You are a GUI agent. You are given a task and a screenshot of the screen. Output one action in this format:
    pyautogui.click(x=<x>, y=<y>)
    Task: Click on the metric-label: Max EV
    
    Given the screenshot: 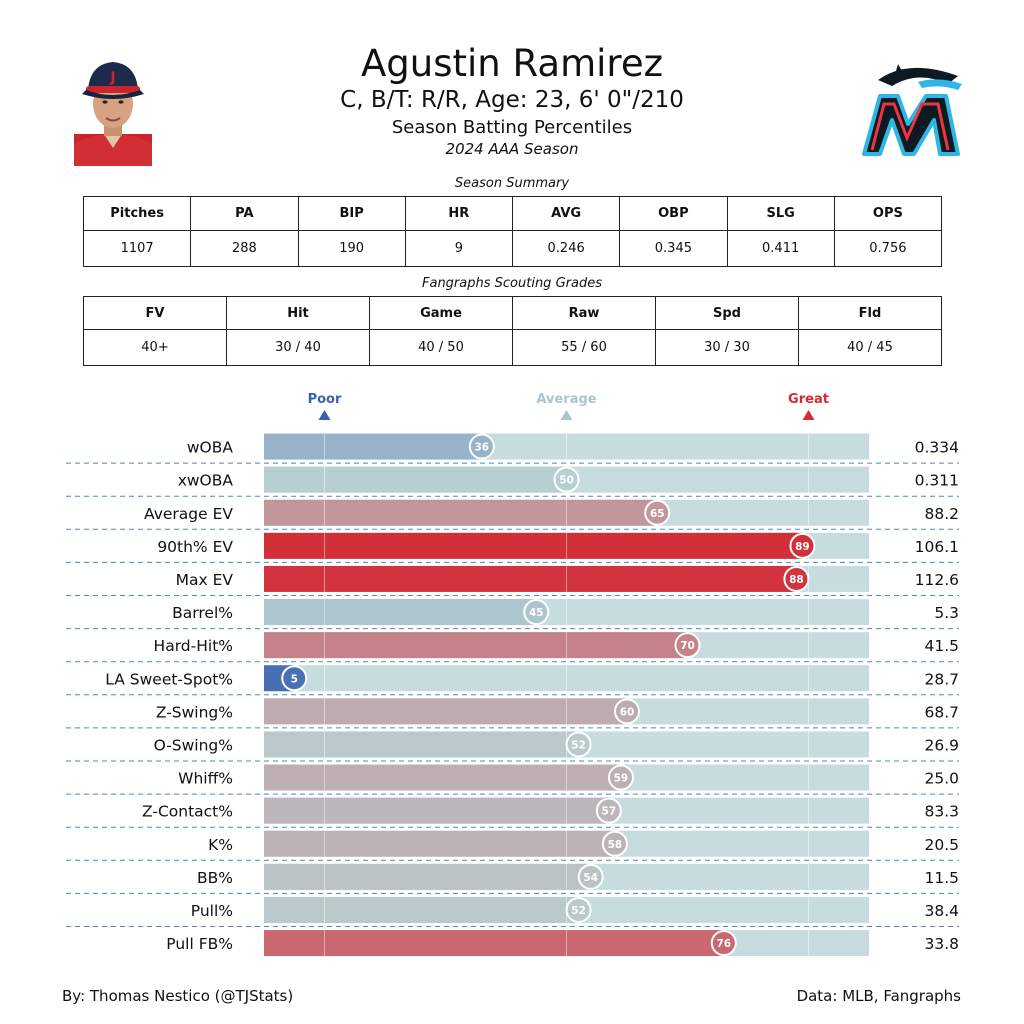 What is the action you would take?
    pyautogui.click(x=205, y=580)
    